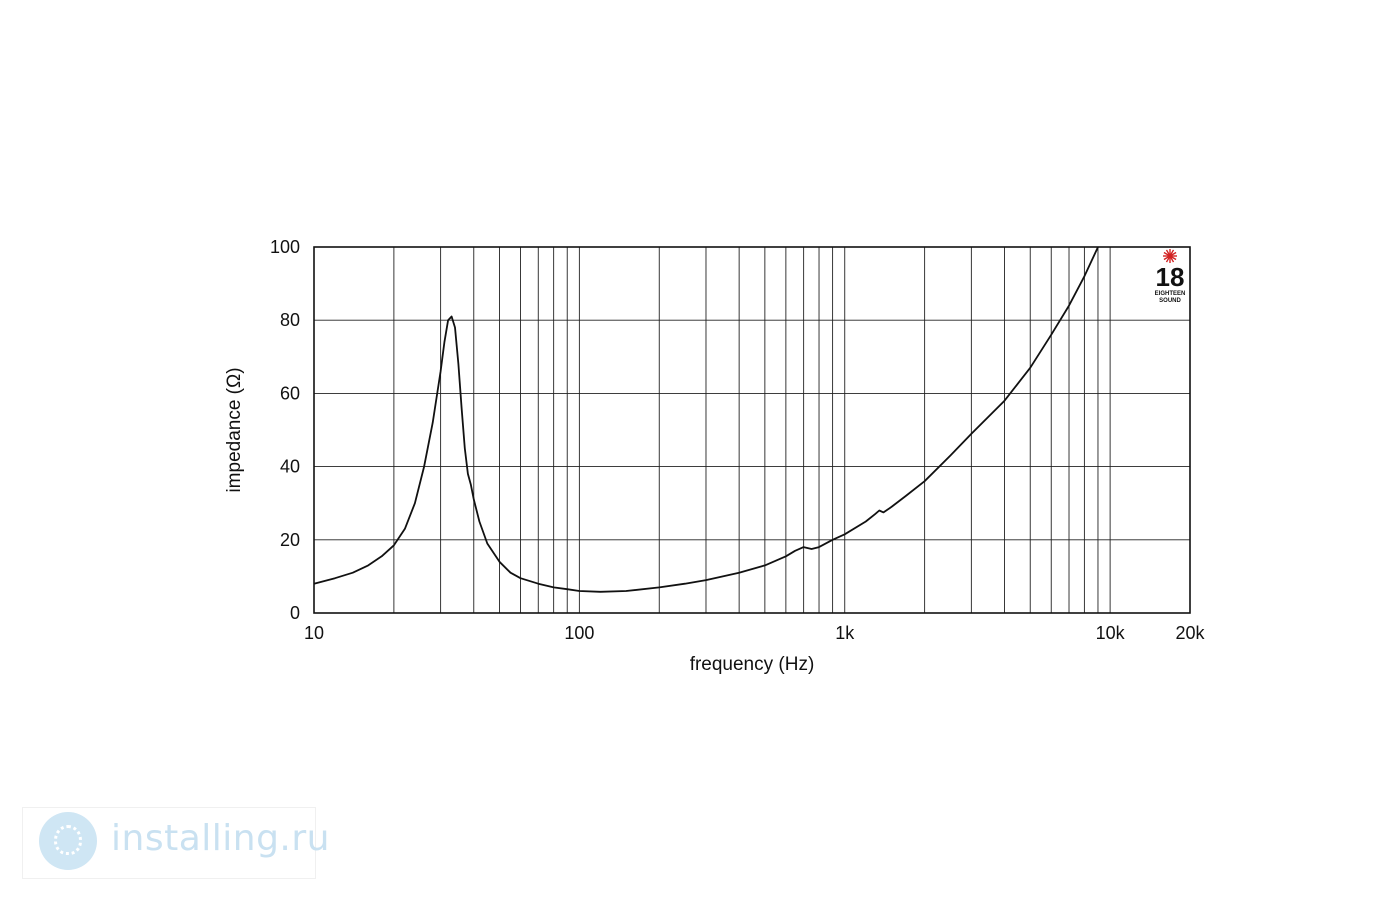 The height and width of the screenshot is (900, 1400). I want to click on x-tick-label: 20k, so click(1190, 633).